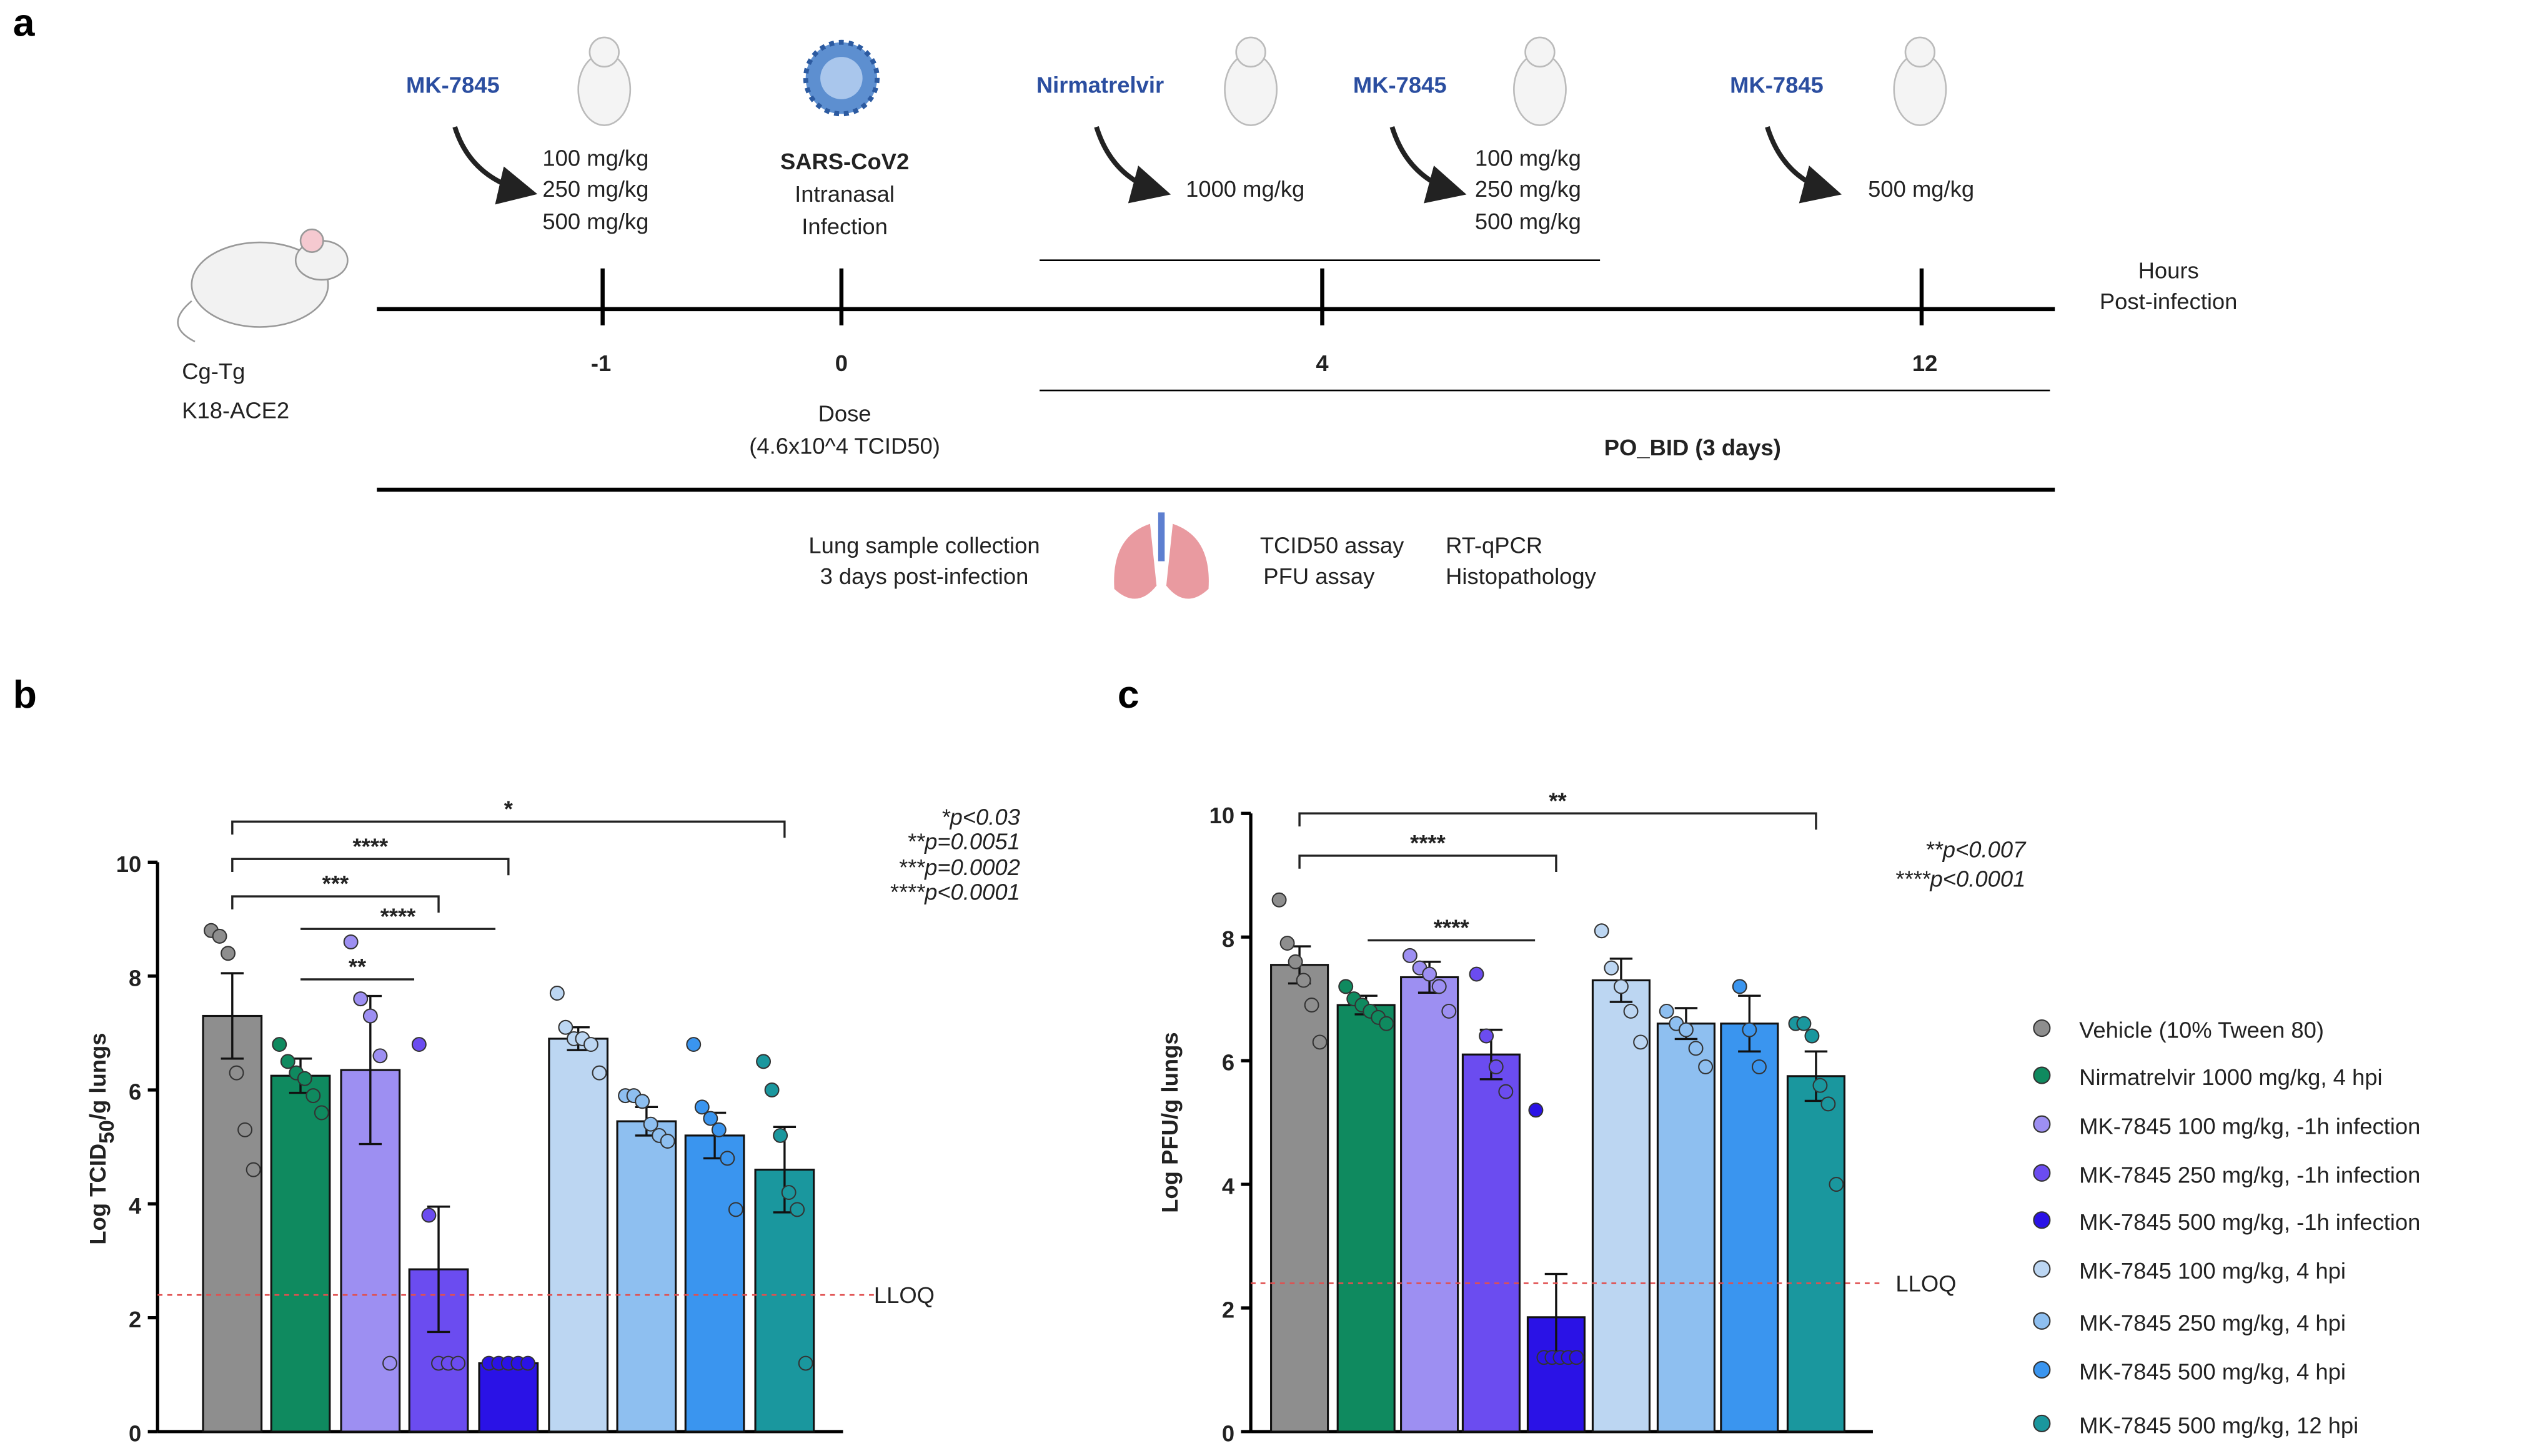  I want to click on p-value-note: *p<0.03, so click(980, 817).